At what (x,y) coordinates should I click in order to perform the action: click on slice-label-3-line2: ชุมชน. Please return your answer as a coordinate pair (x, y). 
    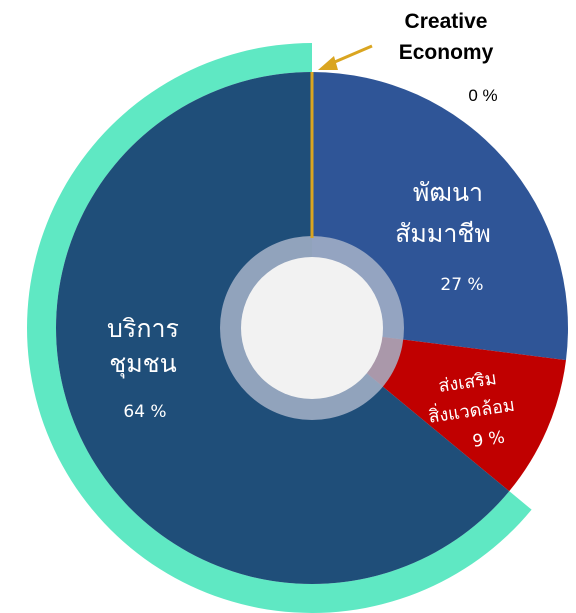
    Looking at the image, I should click on (143, 364).